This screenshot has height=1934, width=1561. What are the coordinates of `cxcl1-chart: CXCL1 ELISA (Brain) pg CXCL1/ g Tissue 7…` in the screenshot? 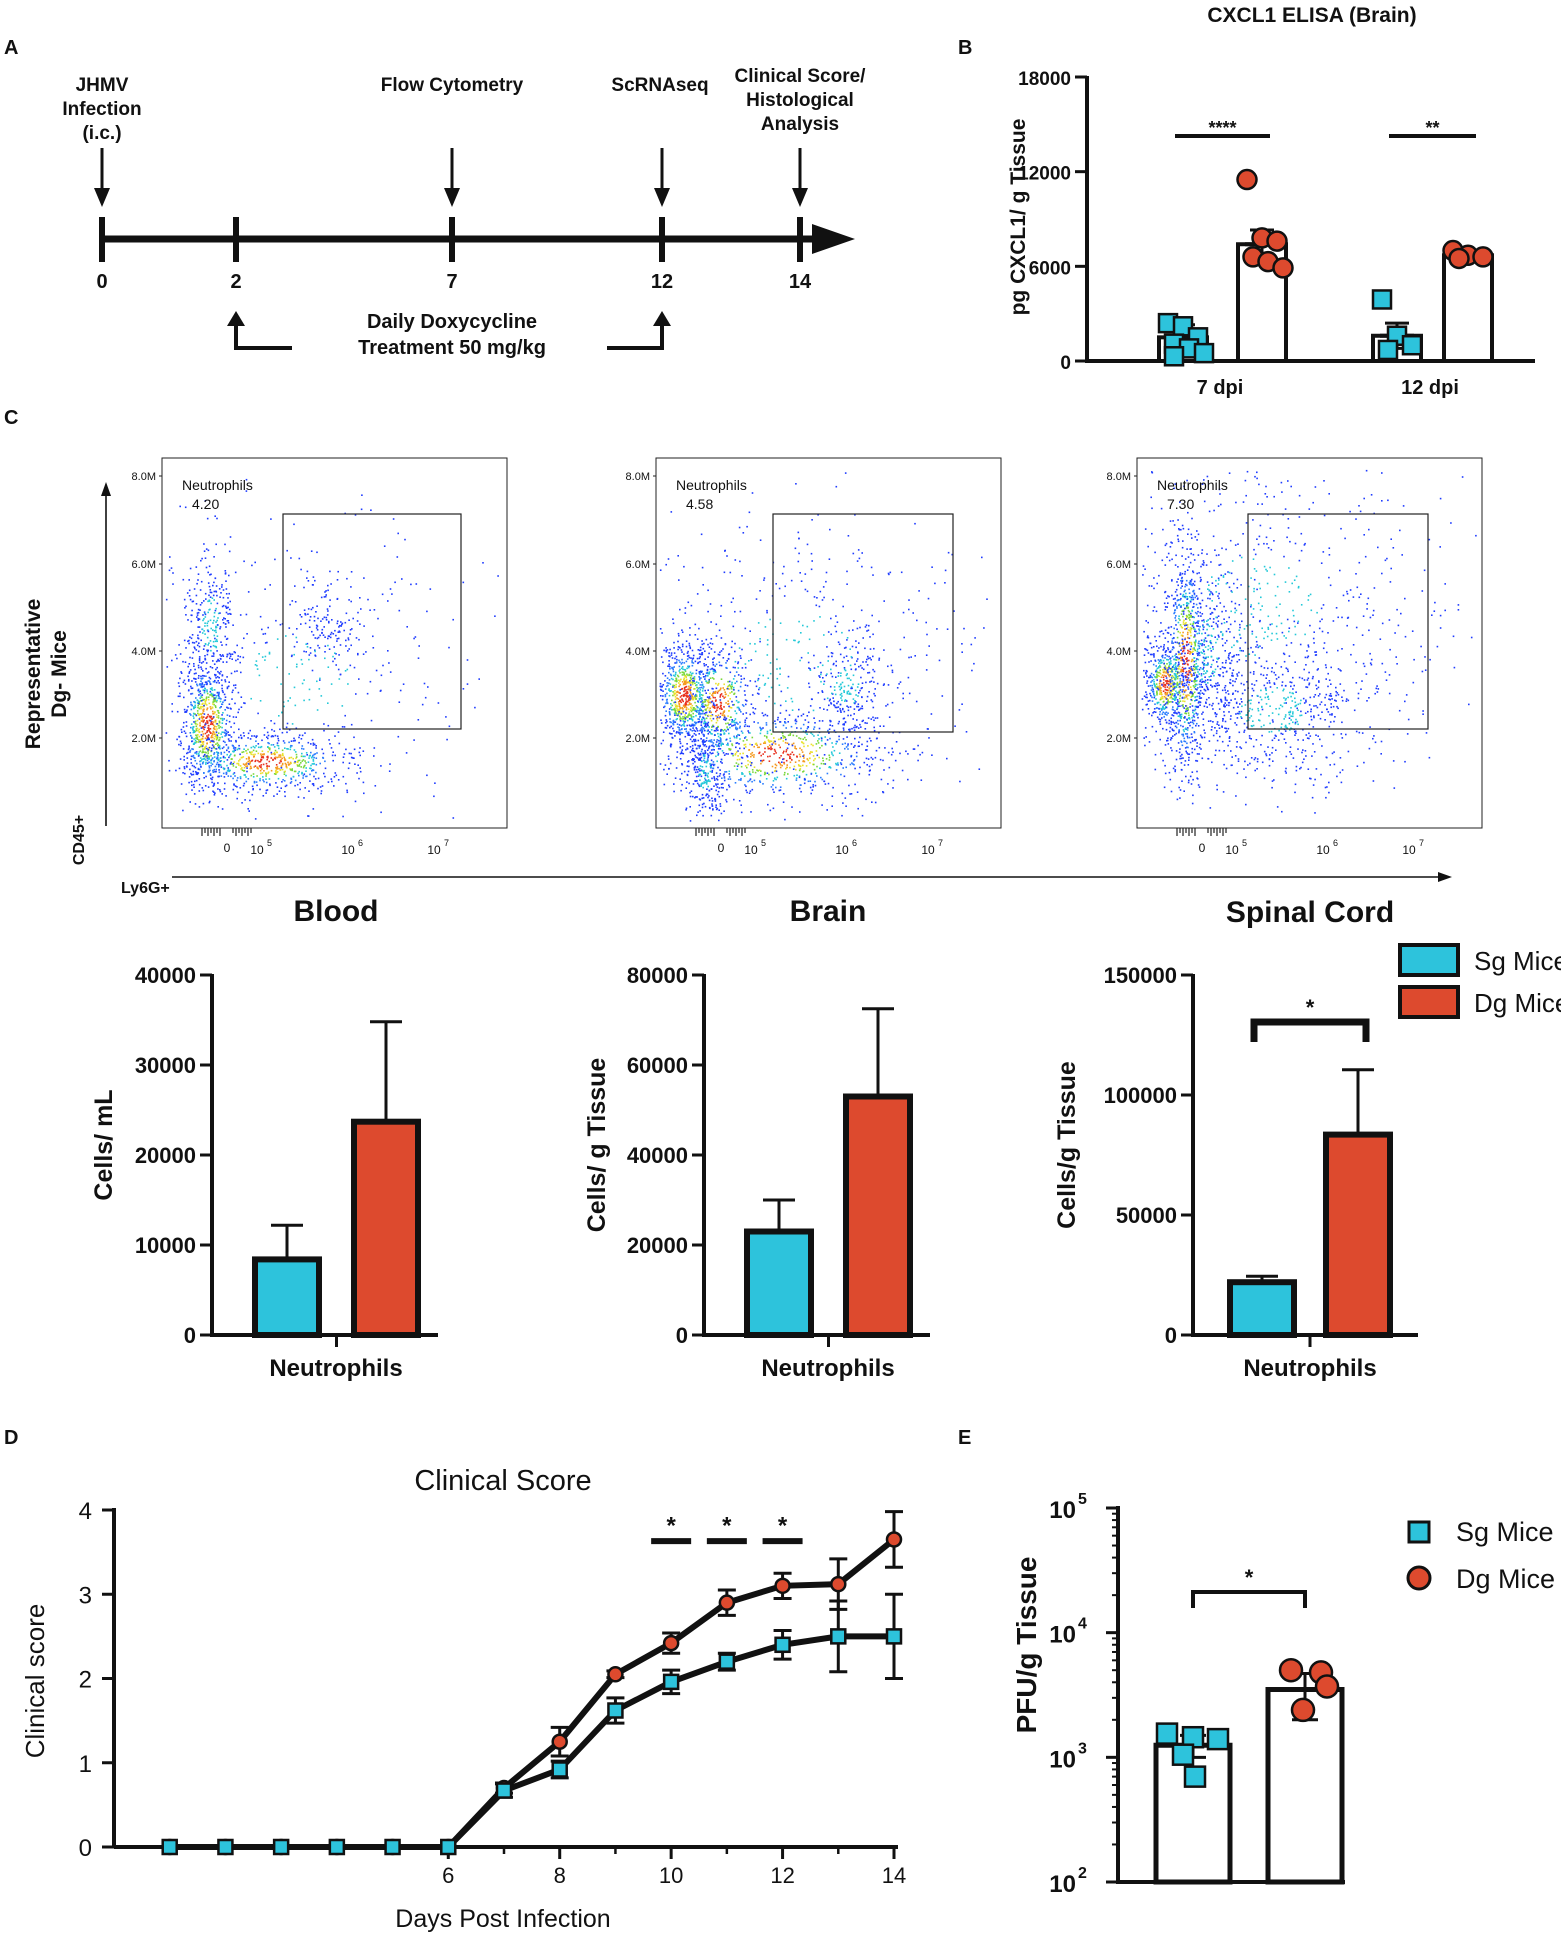 It's located at (1271, 201).